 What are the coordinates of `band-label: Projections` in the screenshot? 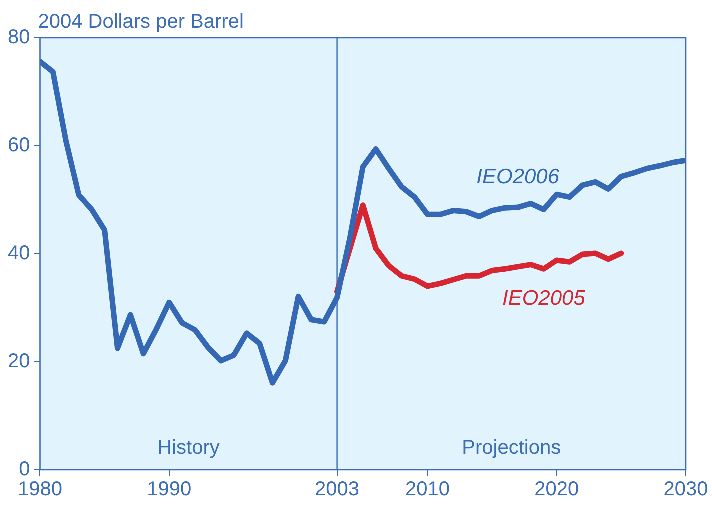 It's located at (512, 448).